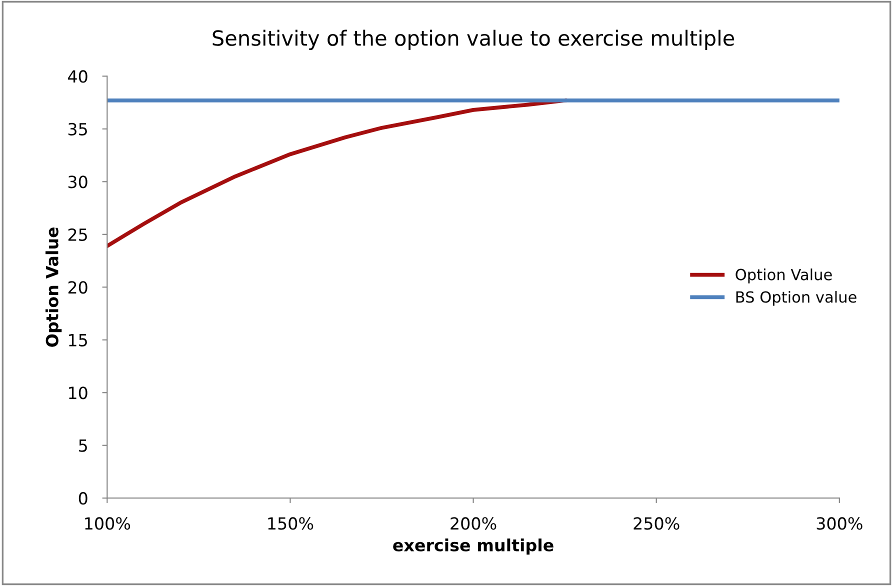 This screenshot has height=586, width=893. Describe the element at coordinates (78, 287) in the screenshot. I see `y-tick-label: 20` at that location.